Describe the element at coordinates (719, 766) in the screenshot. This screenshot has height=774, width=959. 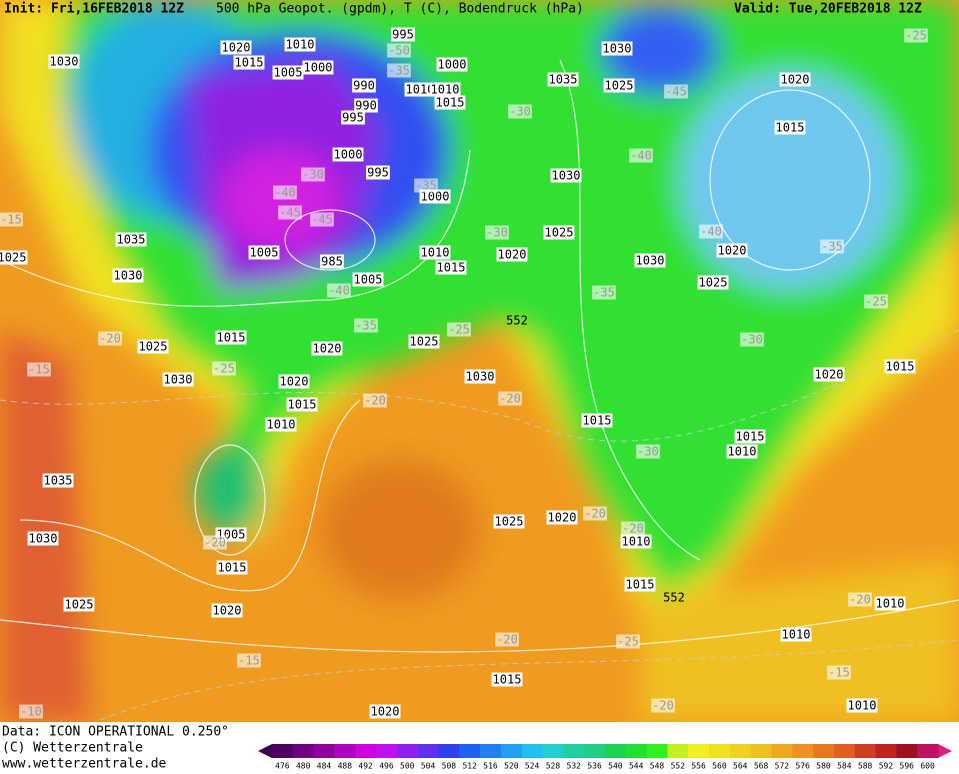
I see `colorbar-label: 560` at that location.